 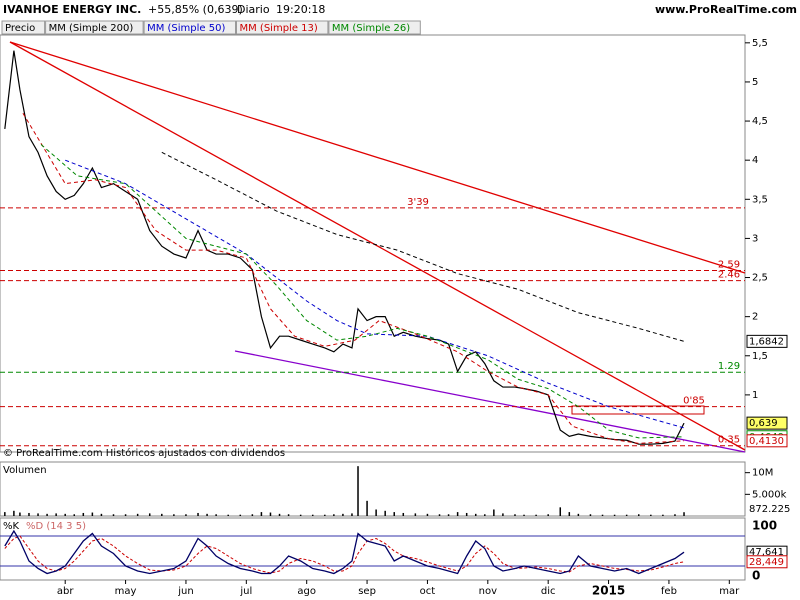 I want to click on level-label: 2.46, so click(x=729, y=275).